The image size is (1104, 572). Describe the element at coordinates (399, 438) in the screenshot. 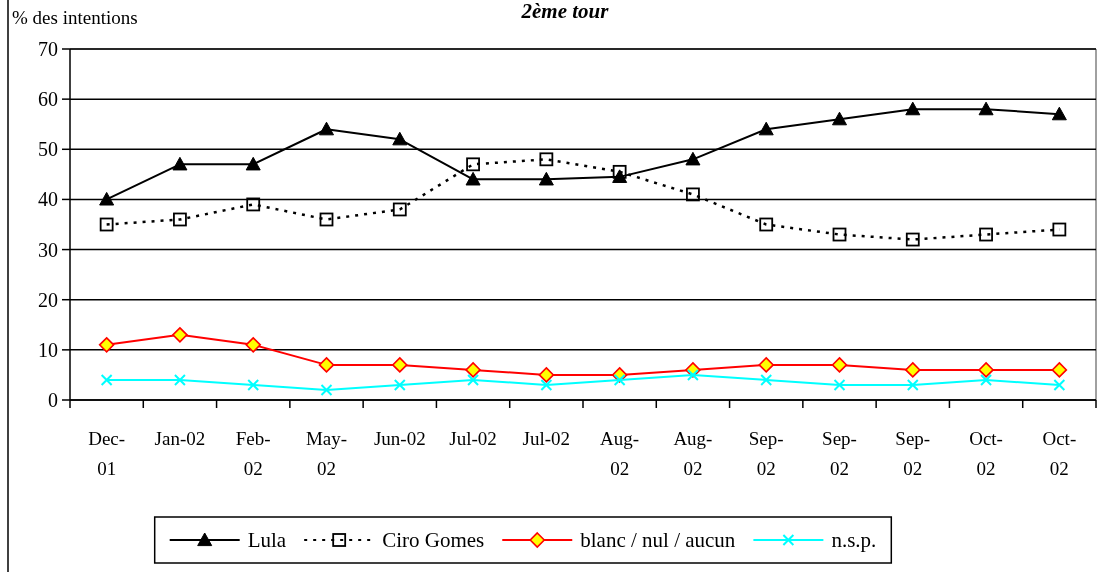

I see `x-tick-label: Jun-02` at that location.